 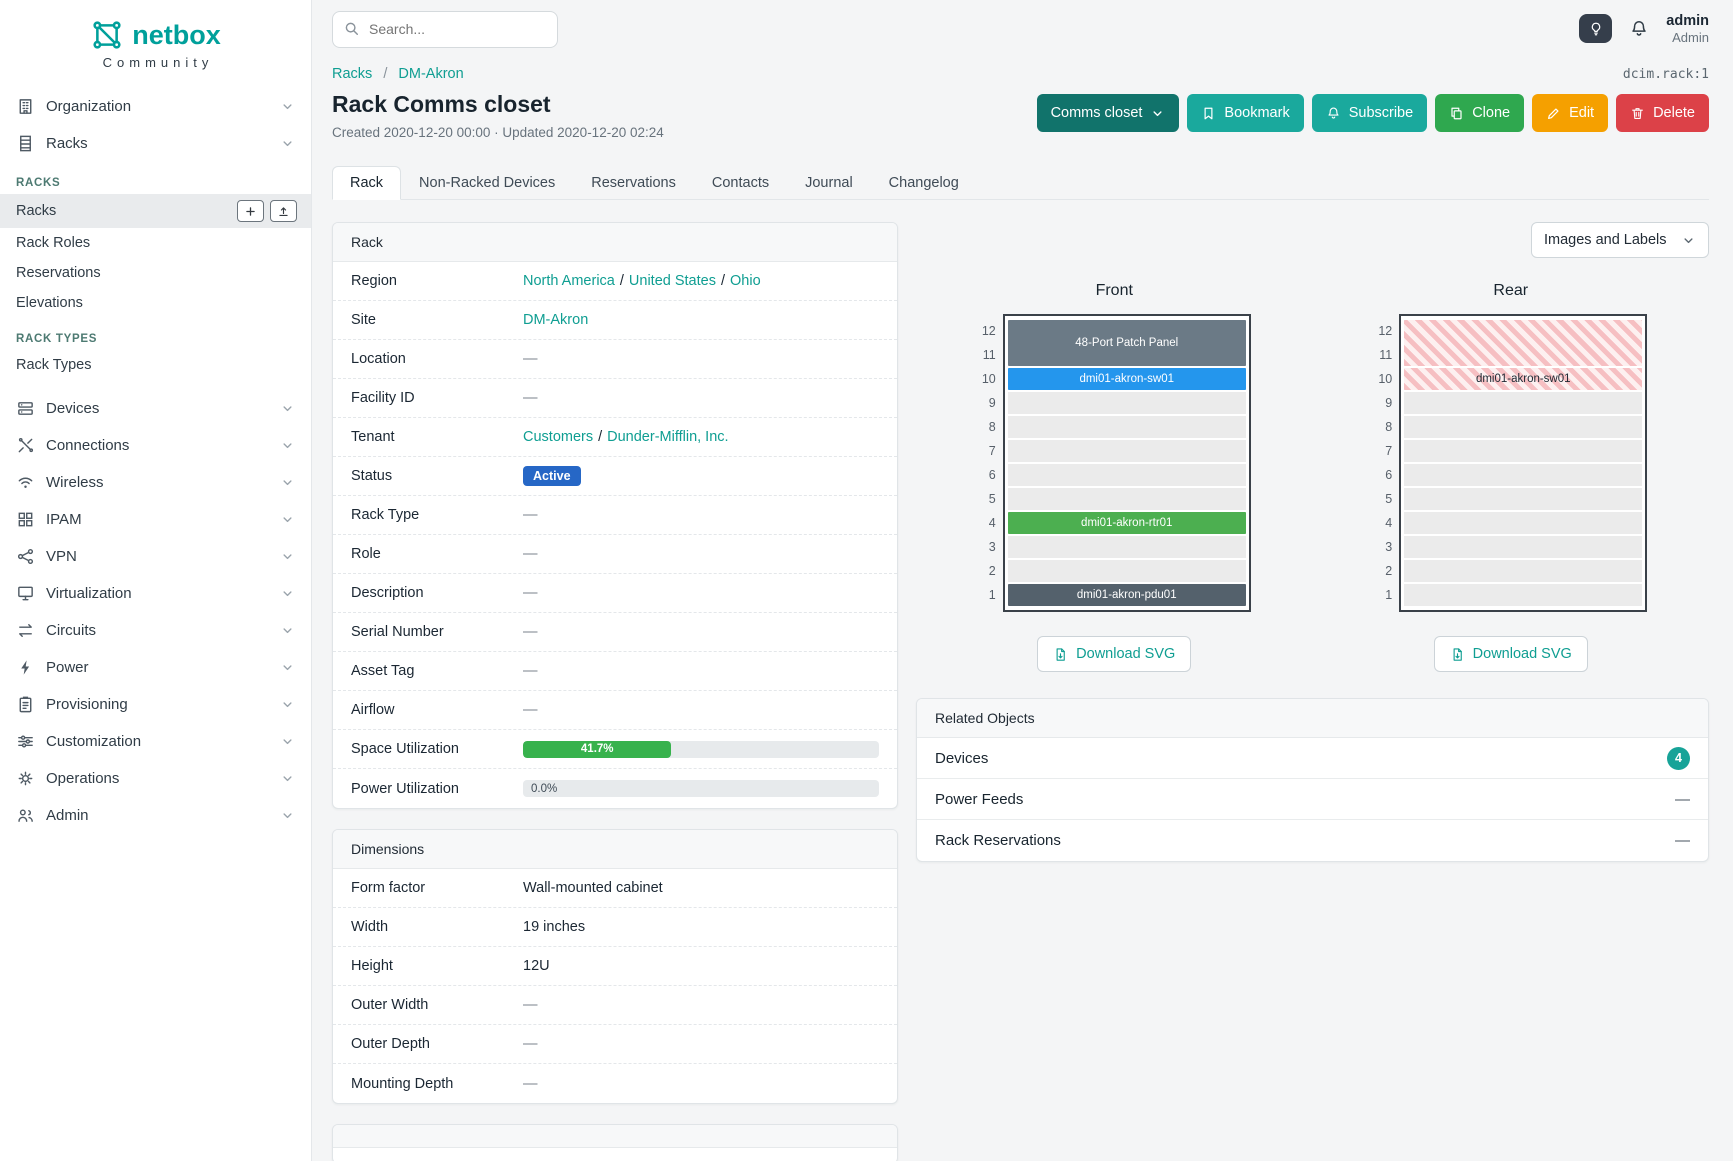 I want to click on sidebar-item-virtualization: Virtualization, so click(x=155, y=593).